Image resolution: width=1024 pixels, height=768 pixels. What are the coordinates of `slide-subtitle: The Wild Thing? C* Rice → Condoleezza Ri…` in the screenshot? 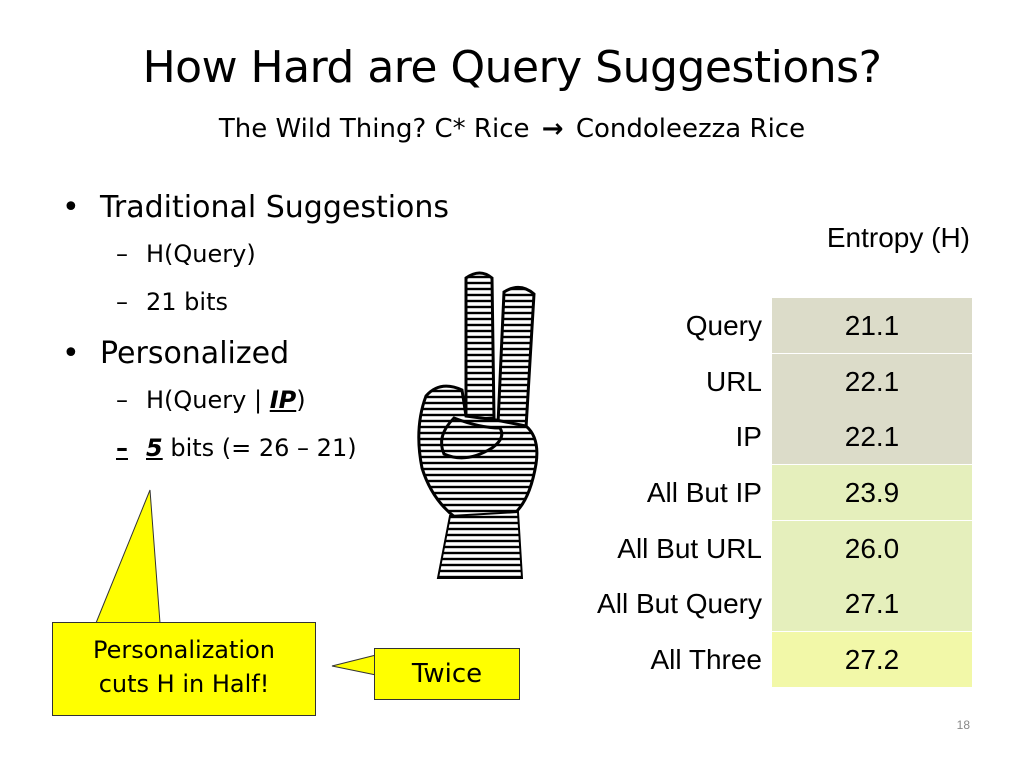 It's located at (512, 129).